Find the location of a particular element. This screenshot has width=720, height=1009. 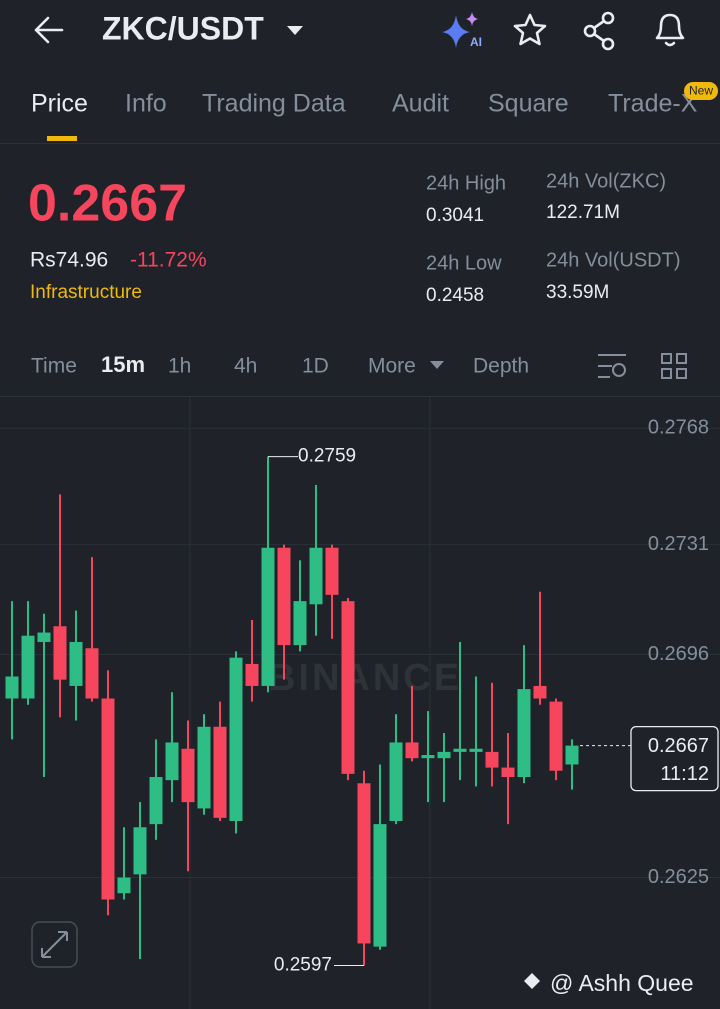

stat-label: 24h Low is located at coordinates (464, 263).